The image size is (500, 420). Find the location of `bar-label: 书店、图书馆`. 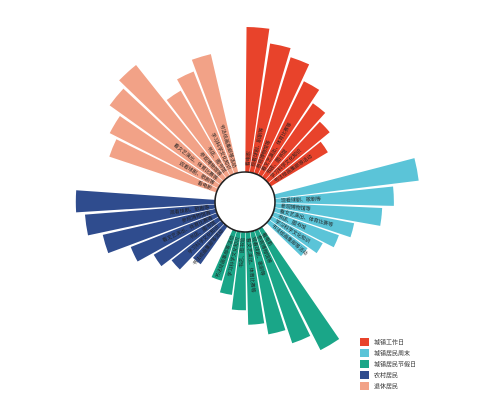

bar-label: 书店、图书馆 is located at coordinates (242, 253).